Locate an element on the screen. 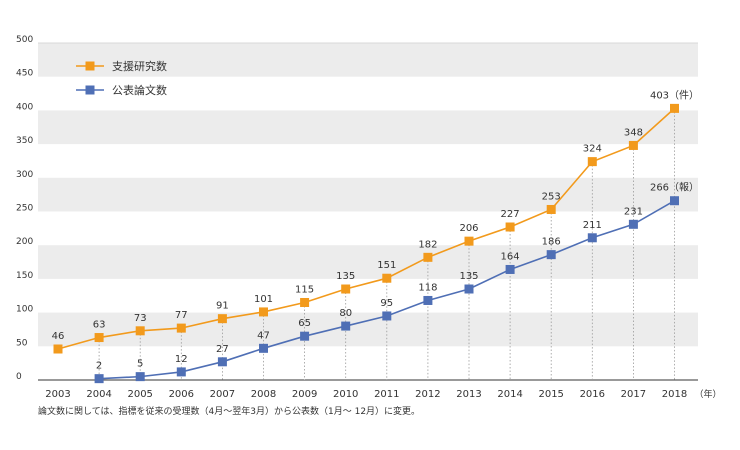 The image size is (740, 450). x-tick-label: 2010 is located at coordinates (345, 394).